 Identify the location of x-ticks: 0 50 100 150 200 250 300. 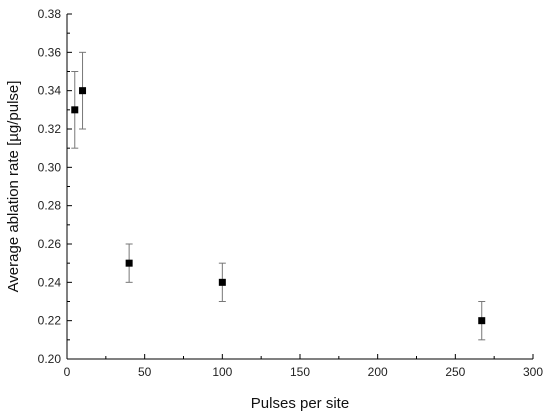
(303, 366).